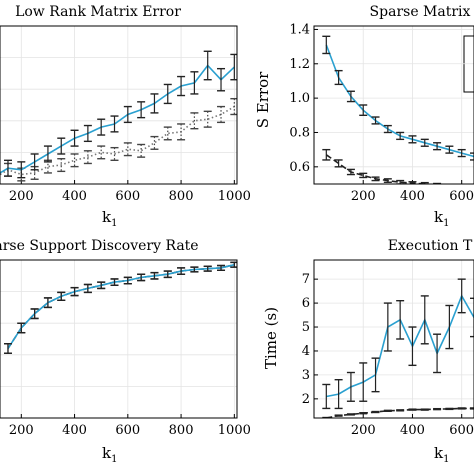 Image resolution: width=474 pixels, height=474 pixels. What do you see at coordinates (263, 99) in the screenshot?
I see `y-axis-label: S Error` at bounding box center [263, 99].